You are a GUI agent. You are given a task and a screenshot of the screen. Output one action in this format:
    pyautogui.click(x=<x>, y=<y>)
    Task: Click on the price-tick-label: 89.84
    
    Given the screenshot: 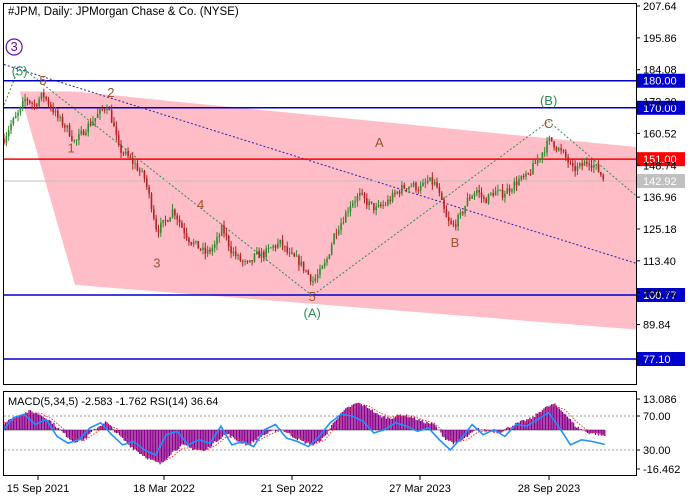 What is the action you would take?
    pyautogui.click(x=657, y=326)
    